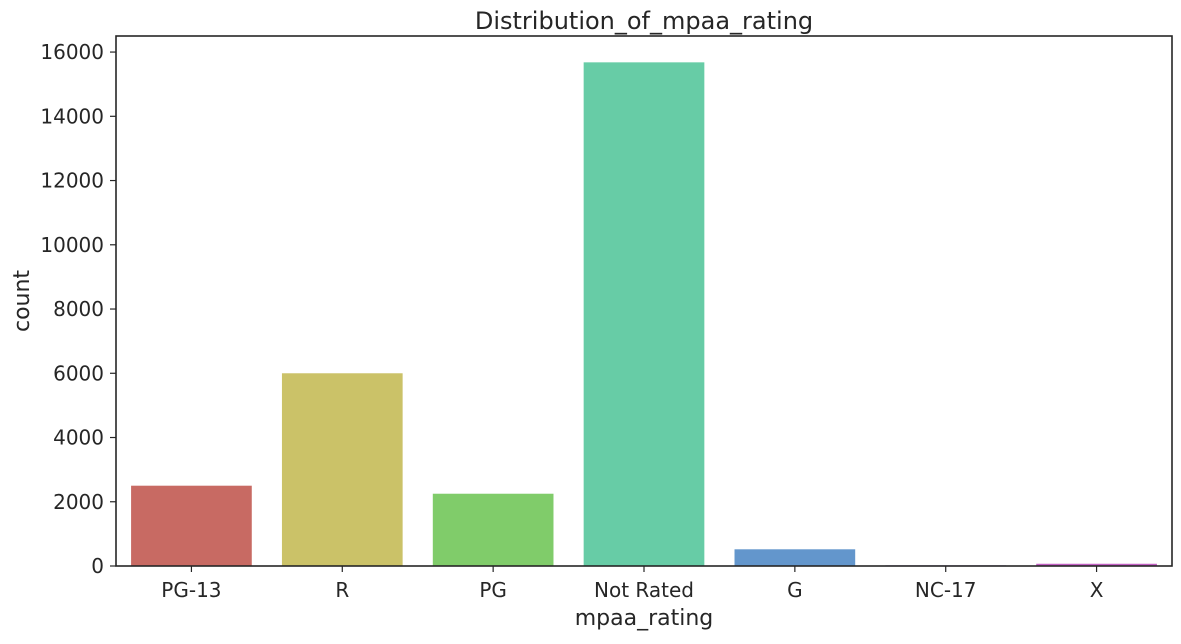 This screenshot has width=1181, height=644. I want to click on y-axis-ticks: 0 2000 4000 6000 8000 10000 12000 14000 16000, so click(78, 309).